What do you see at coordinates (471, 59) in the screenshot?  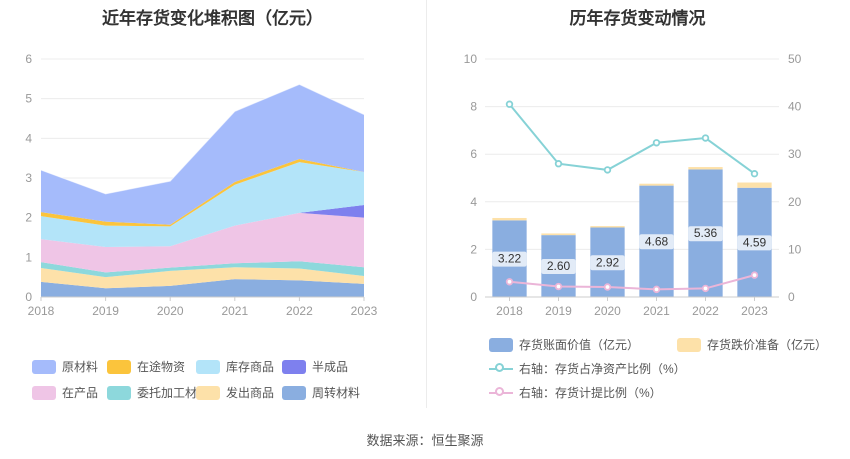 I see `y-tick-label: 10` at bounding box center [471, 59].